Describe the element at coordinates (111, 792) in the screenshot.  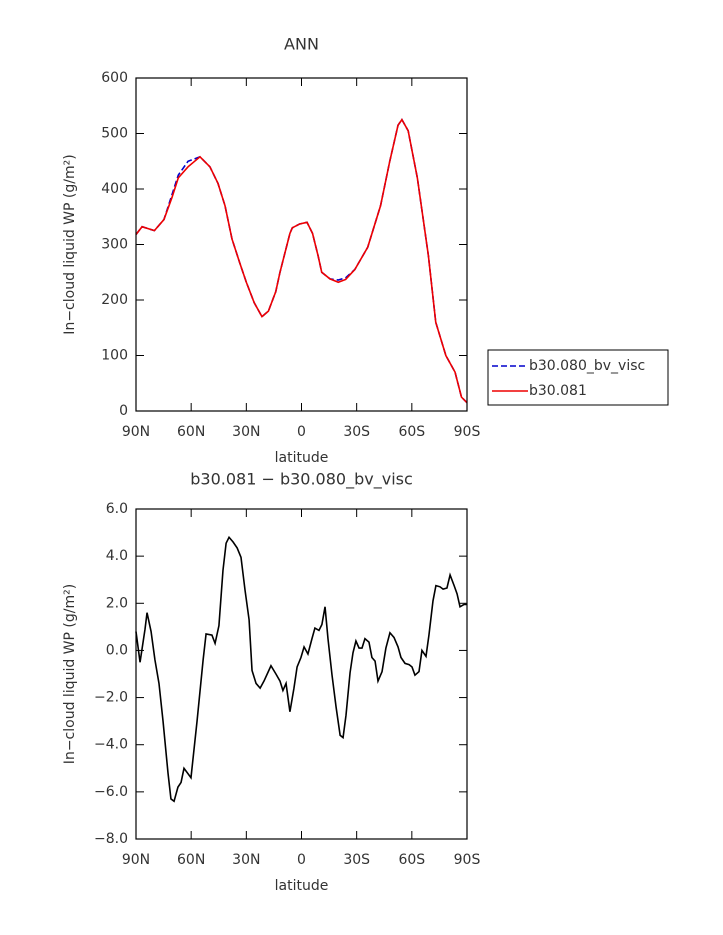
I see `y-tick-label: −6.0` at that location.